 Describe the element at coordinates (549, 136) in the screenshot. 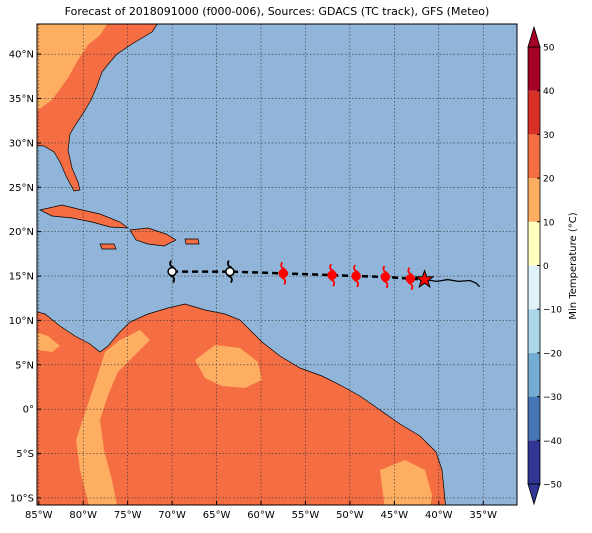

I see `colorbar-tick-label: 30` at that location.